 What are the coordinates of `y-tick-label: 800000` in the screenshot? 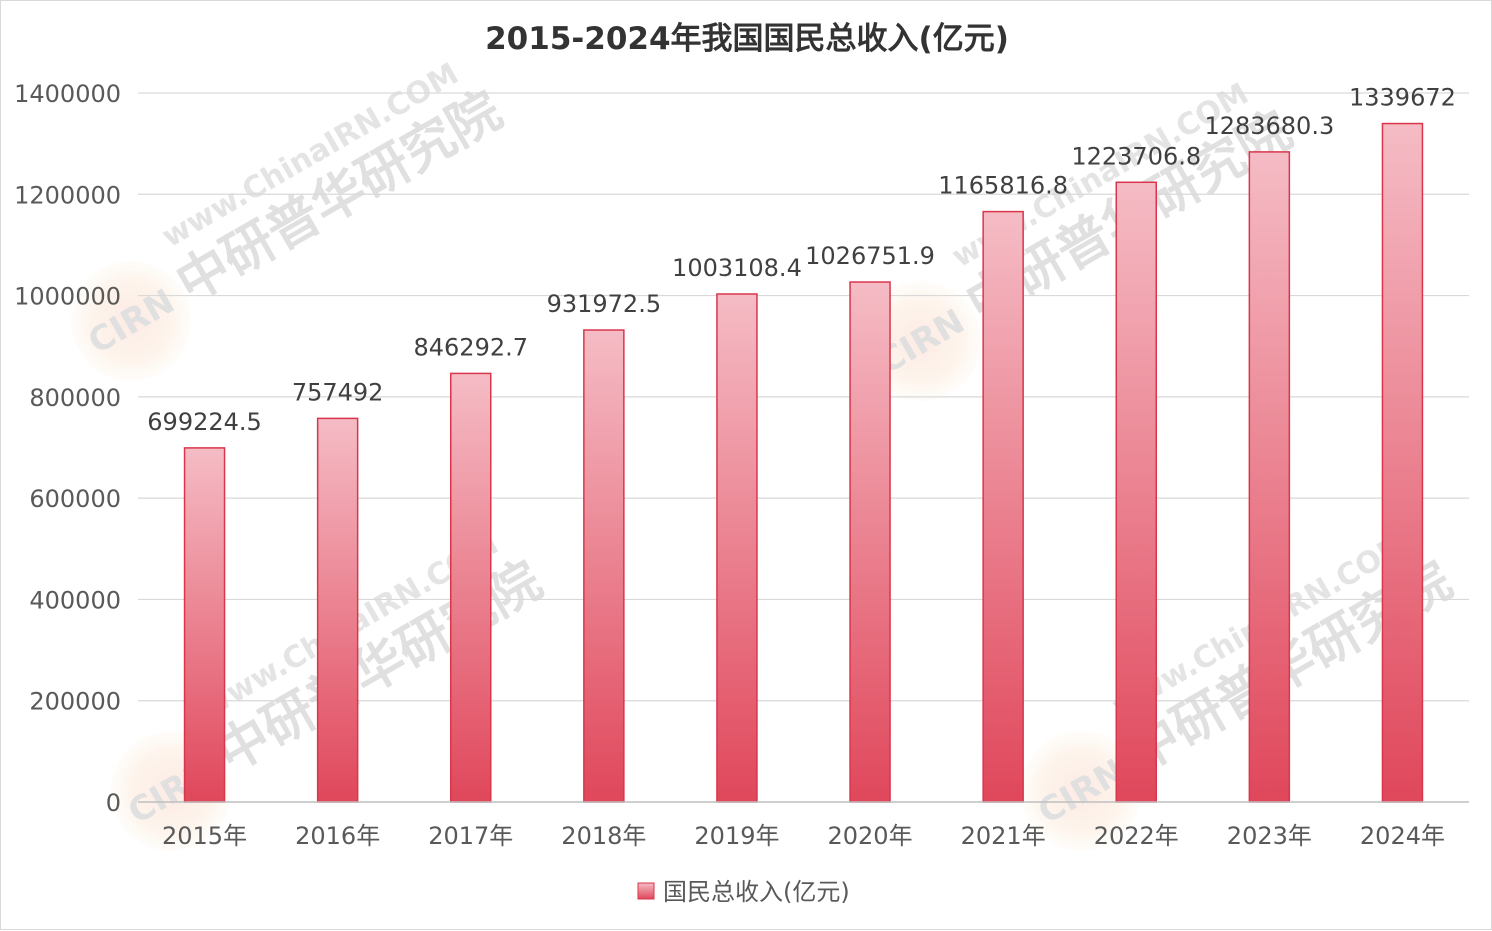 It's located at (75, 398).